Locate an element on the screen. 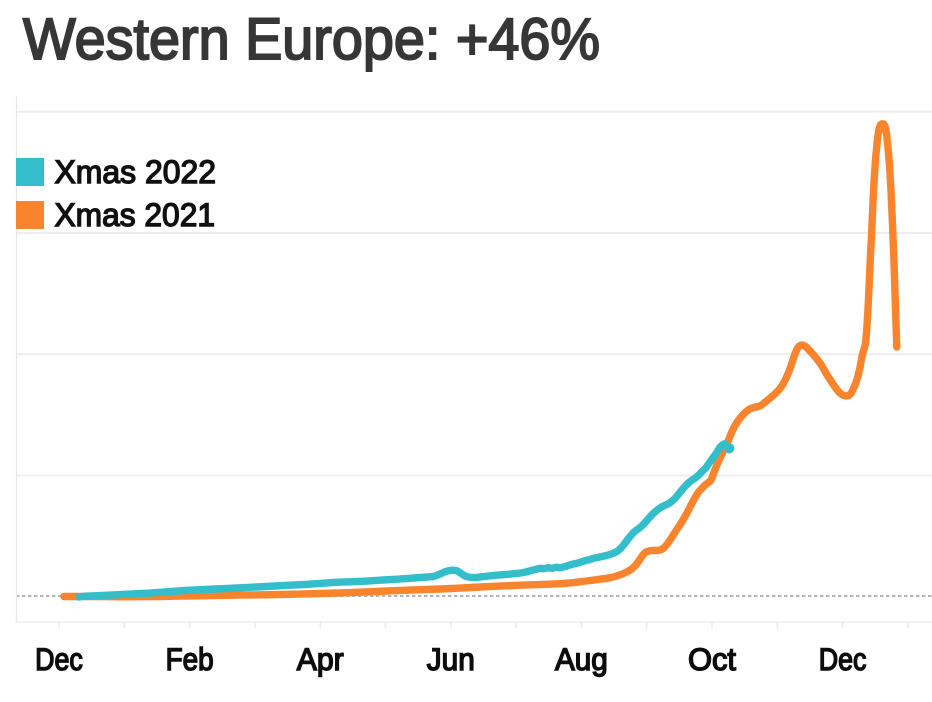 The image size is (932, 702). svg-text: Oct is located at coordinates (712, 659).